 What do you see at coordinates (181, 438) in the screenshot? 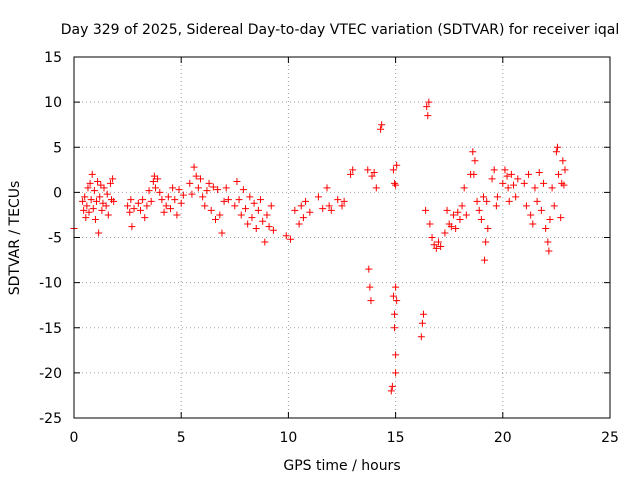
I see `x-tick-label: 5` at bounding box center [181, 438].